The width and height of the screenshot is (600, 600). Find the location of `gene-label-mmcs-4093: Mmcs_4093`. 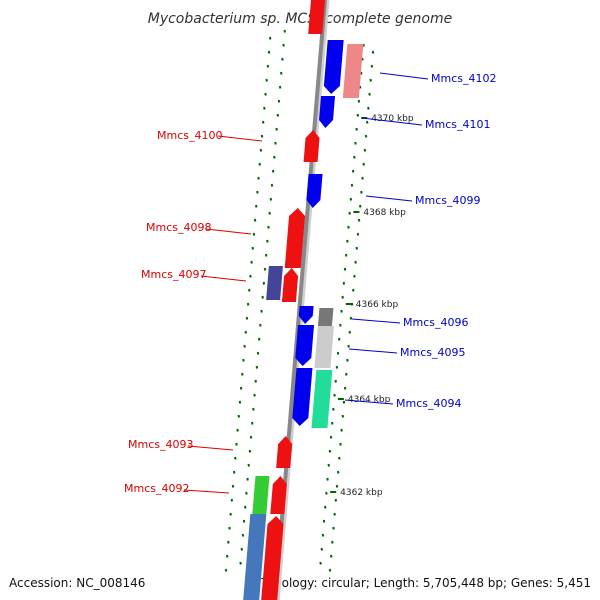

gene-label-mmcs-4093: Mmcs_4093 is located at coordinates (160, 444).